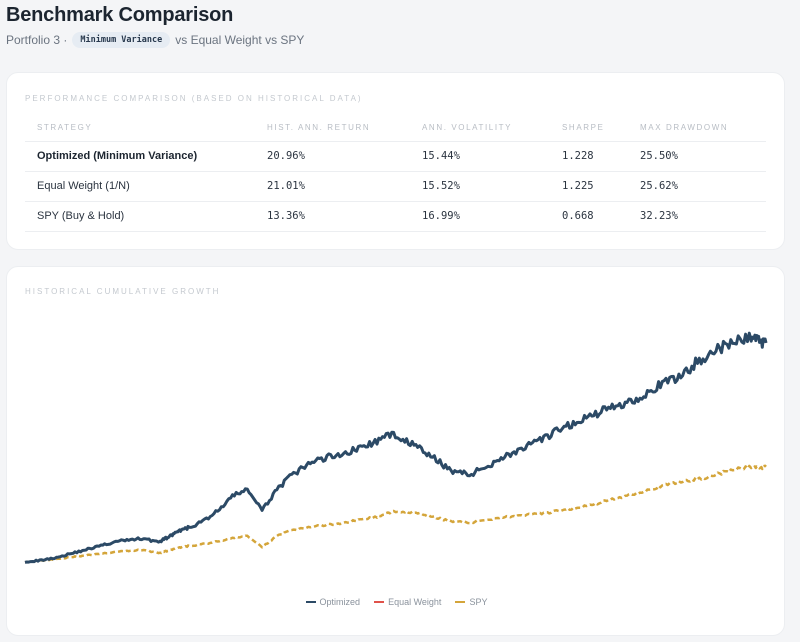 The image size is (800, 642). I want to click on chart-legend: Optimized Equal Weight SPY, so click(396, 602).